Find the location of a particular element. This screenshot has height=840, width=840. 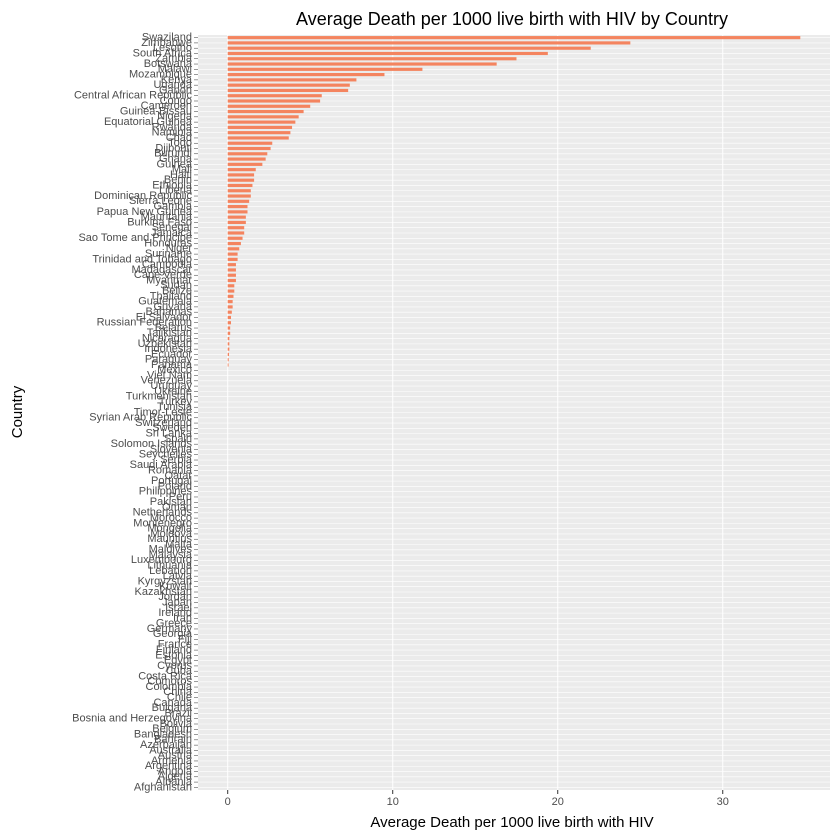

y-tick-label: Afghanistan is located at coordinates (163, 787).